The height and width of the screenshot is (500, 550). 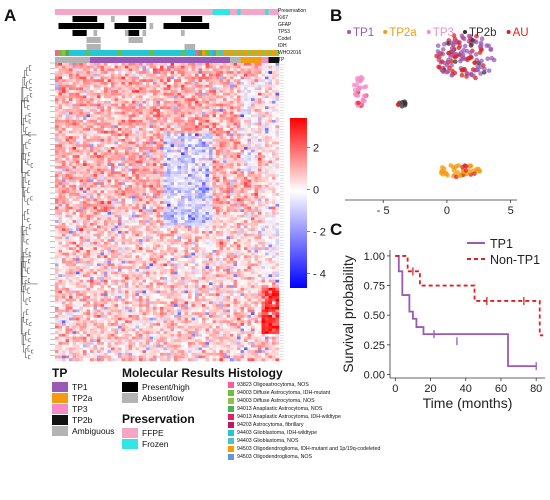 What do you see at coordinates (103, 53) in the screenshot?
I see `who2016-cell` at bounding box center [103, 53].